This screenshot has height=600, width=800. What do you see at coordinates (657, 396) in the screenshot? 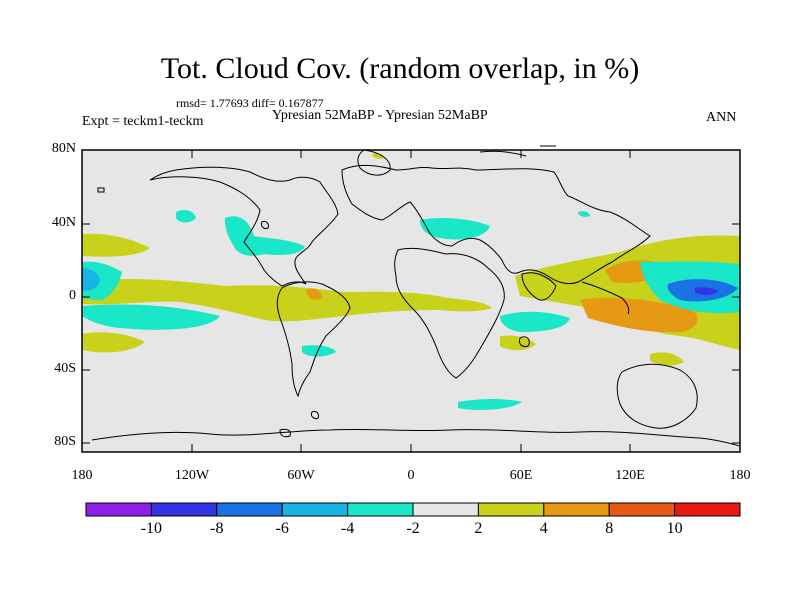
I see `coastline-australia` at bounding box center [657, 396].